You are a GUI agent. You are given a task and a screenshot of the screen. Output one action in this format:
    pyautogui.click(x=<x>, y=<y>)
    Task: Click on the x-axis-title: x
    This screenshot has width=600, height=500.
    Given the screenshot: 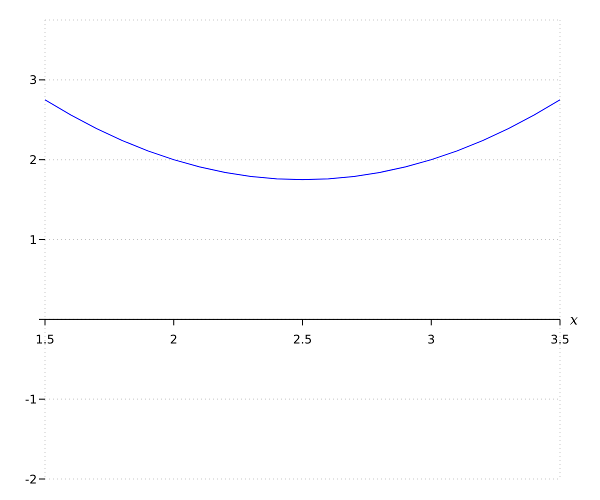 What is the action you would take?
    pyautogui.click(x=574, y=320)
    